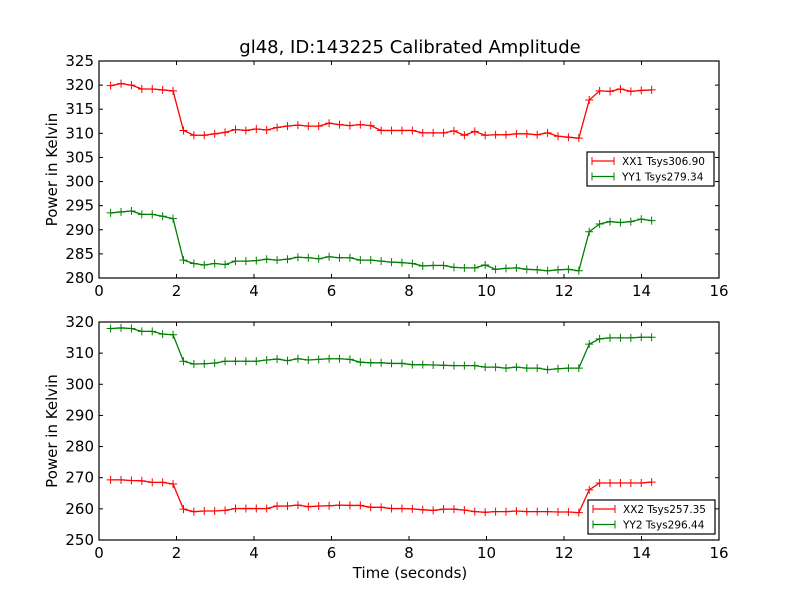 This screenshot has width=800, height=604. What do you see at coordinates (79, 447) in the screenshot?
I see `y-tick-label: 280` at bounding box center [79, 447].